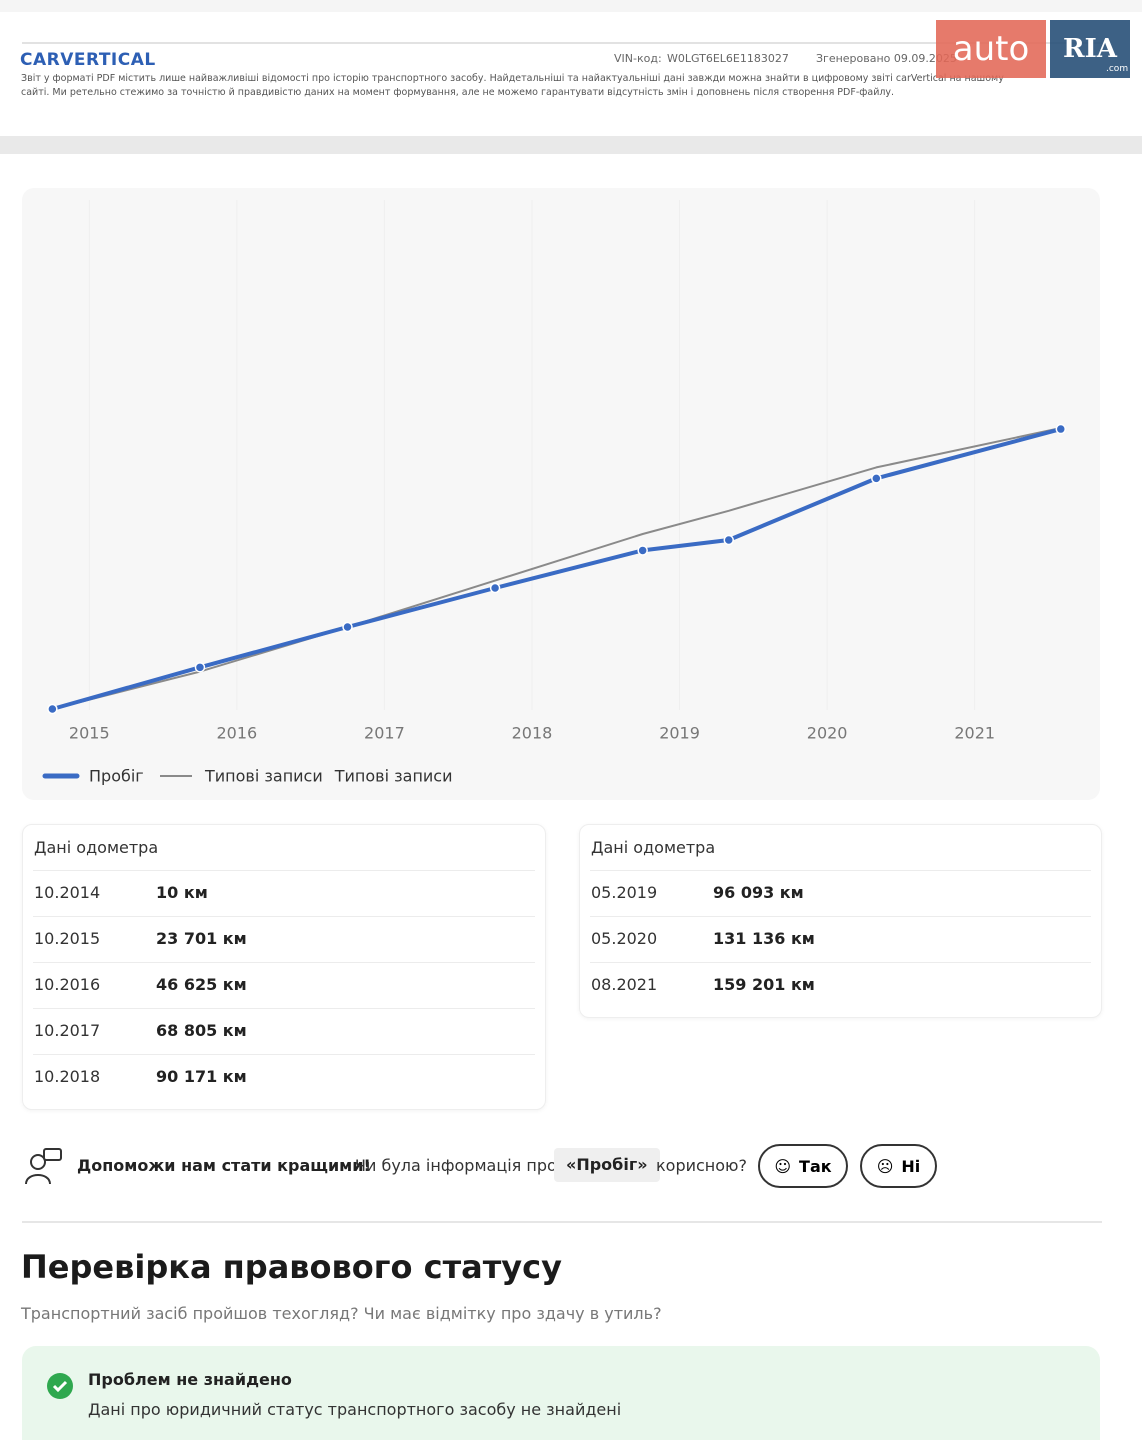 Image resolution: width=1142 pixels, height=1440 pixels. I want to click on odometer-date: 10.2017, so click(67, 1030).